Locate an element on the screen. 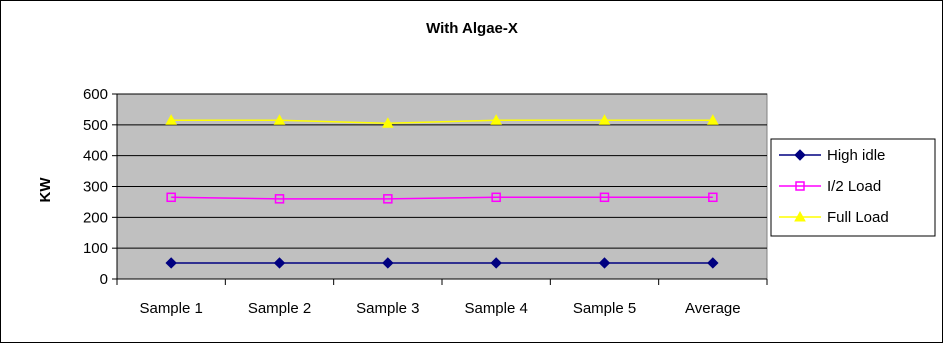  x-tick-label-5: Average is located at coordinates (713, 308).